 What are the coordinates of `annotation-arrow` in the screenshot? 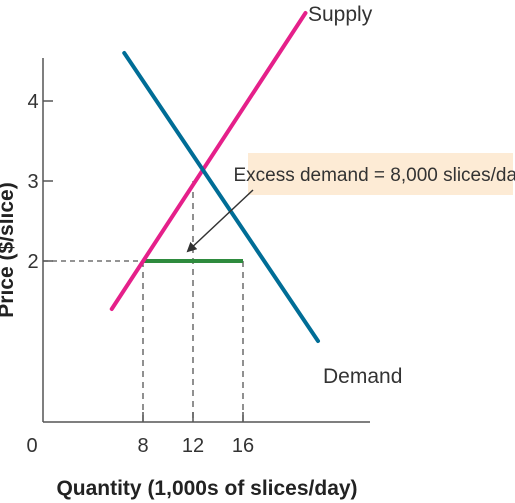 It's located at (220, 221).